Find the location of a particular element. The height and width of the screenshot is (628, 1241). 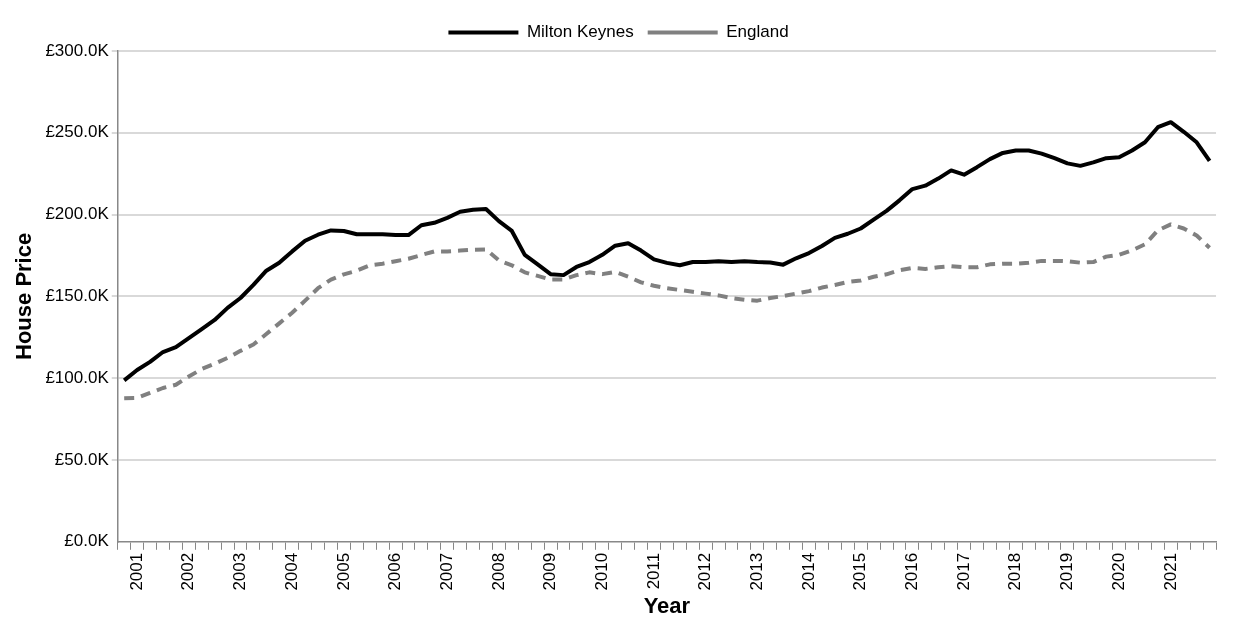

x-tick-label: 2007 is located at coordinates (446, 571).